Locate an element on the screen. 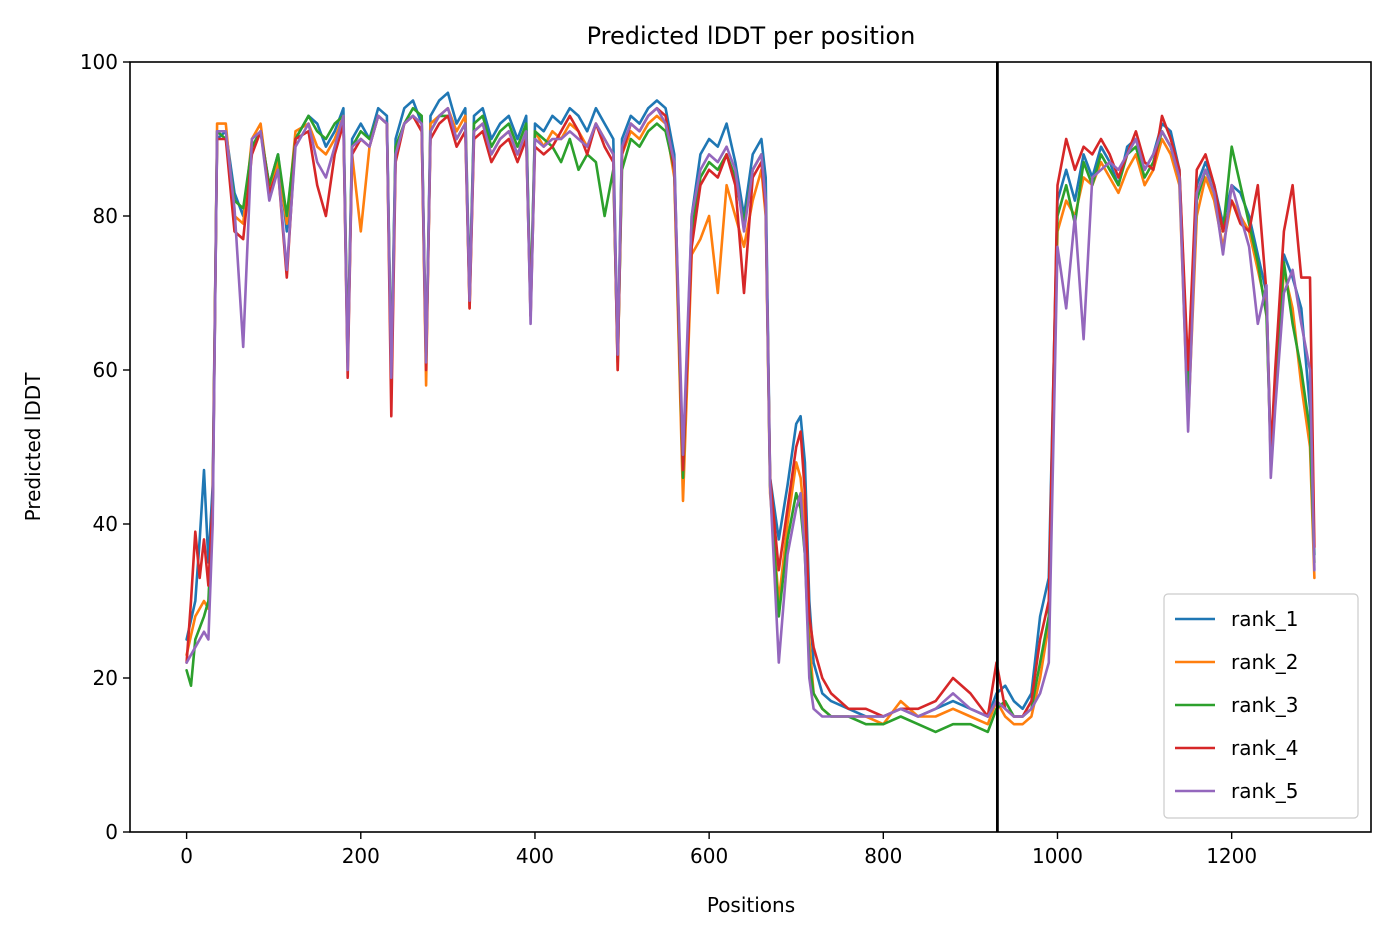 This screenshot has height=939, width=1391. y-tick-label: 80 is located at coordinates (105, 216).